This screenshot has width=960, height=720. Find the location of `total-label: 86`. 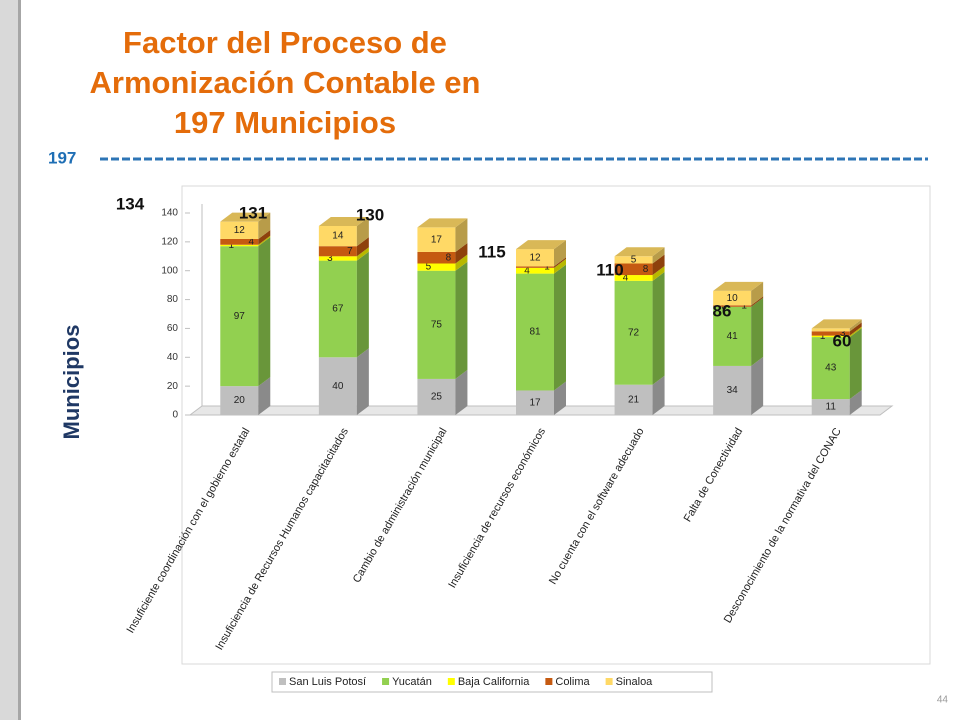

total-label: 86 is located at coordinates (722, 310).